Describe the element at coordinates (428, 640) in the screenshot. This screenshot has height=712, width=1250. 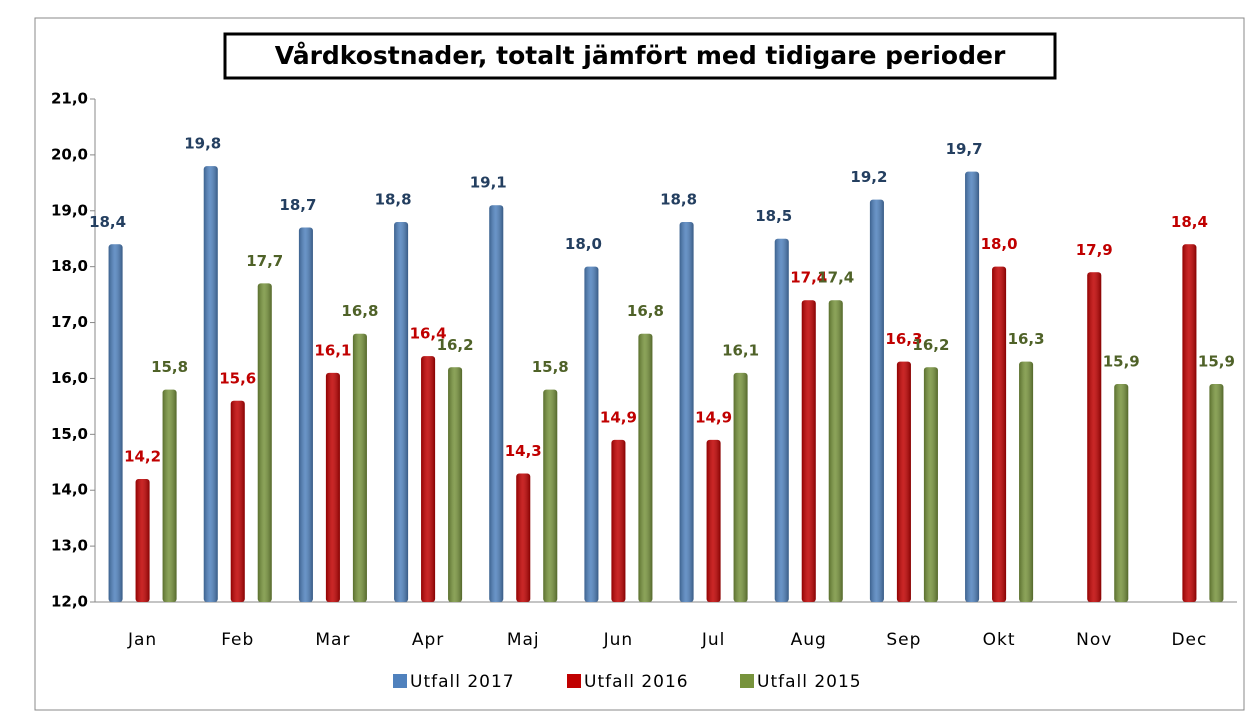
I see `x-tick-label: Apr` at that location.